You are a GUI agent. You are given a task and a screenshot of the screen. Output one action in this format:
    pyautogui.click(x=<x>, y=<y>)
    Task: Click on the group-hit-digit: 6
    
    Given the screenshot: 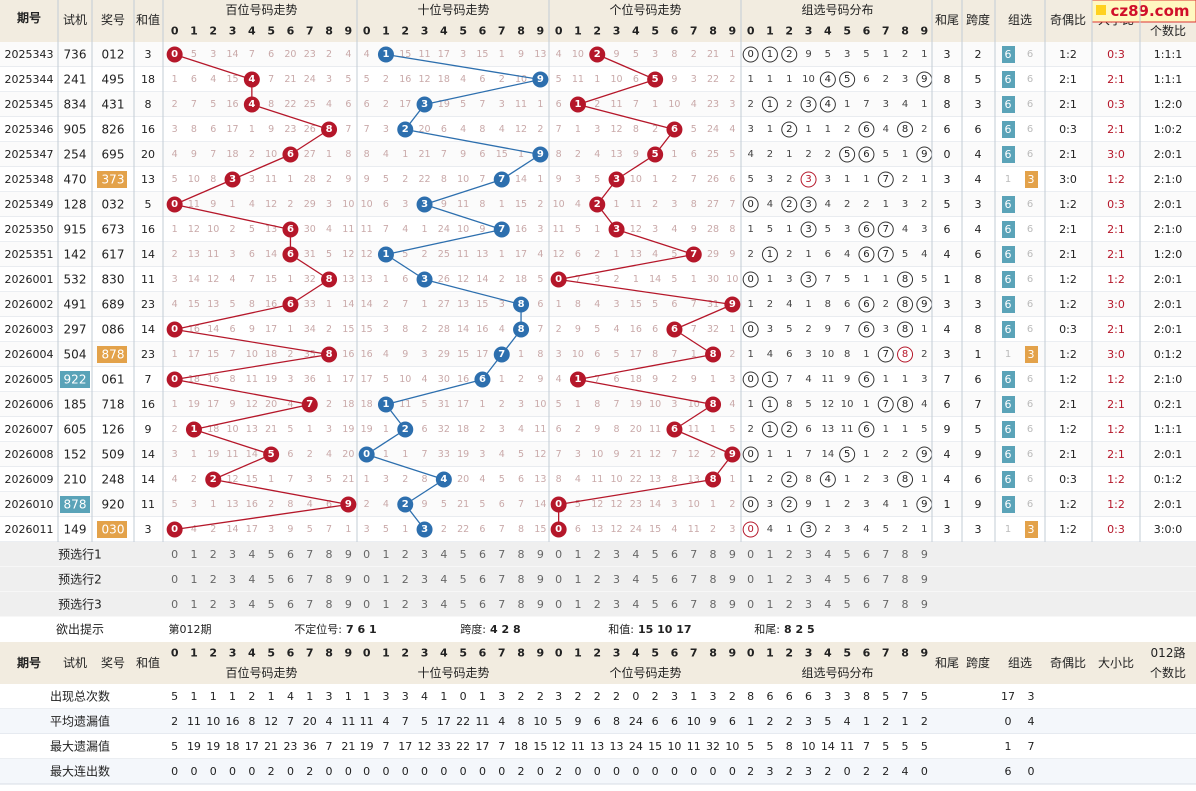 What is the action you would take?
    pyautogui.click(x=866, y=329)
    